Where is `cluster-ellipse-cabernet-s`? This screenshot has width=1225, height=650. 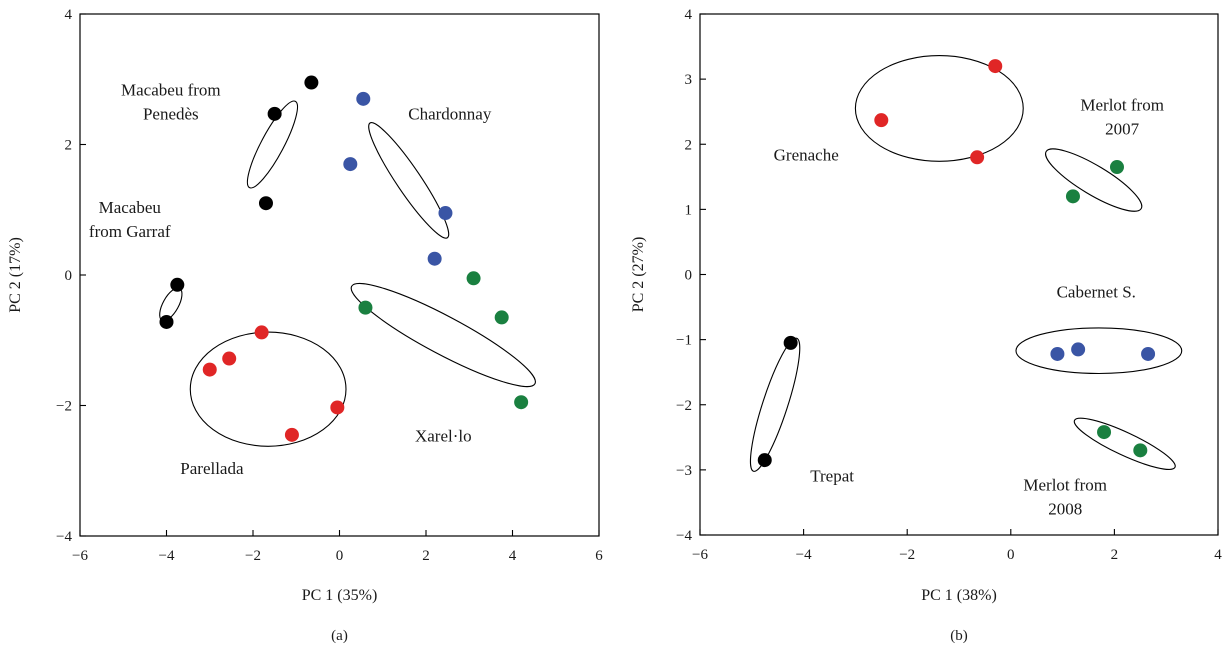 cluster-ellipse-cabernet-s is located at coordinates (1099, 351).